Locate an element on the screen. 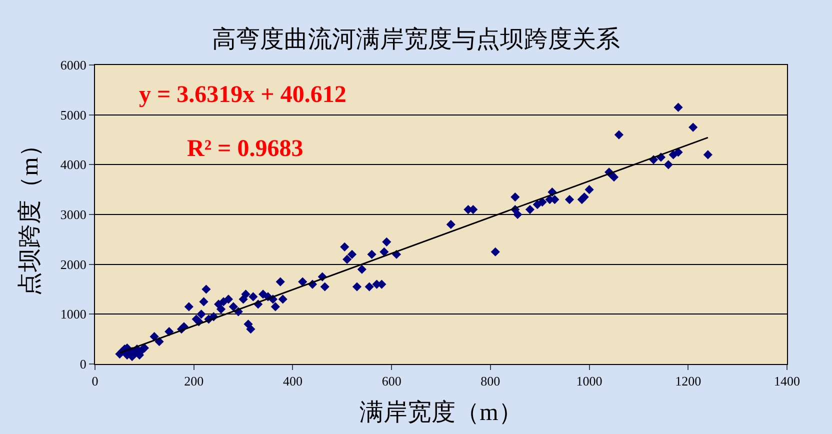 Image resolution: width=832 pixels, height=434 pixels. x-tick-label: 1000 is located at coordinates (589, 381).